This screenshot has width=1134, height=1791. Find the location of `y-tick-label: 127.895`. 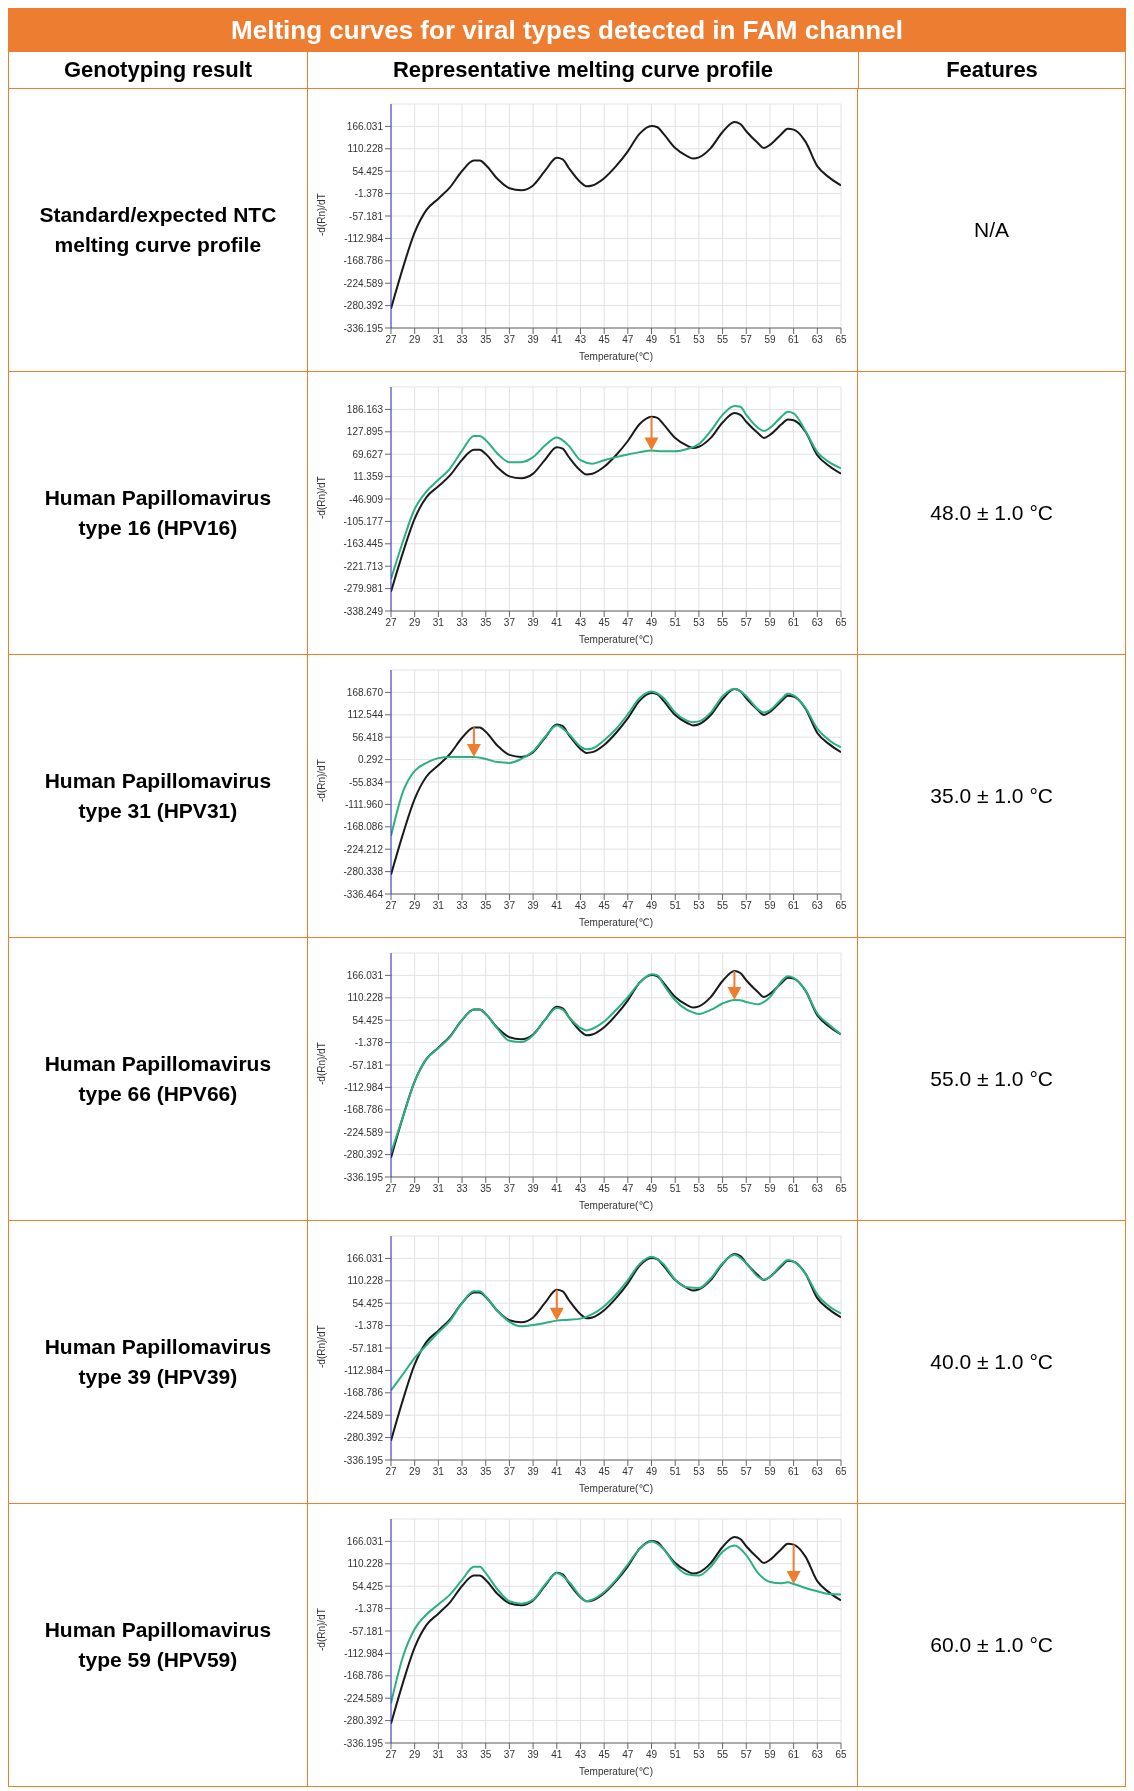

y-tick-label: 127.895 is located at coordinates (364, 432).